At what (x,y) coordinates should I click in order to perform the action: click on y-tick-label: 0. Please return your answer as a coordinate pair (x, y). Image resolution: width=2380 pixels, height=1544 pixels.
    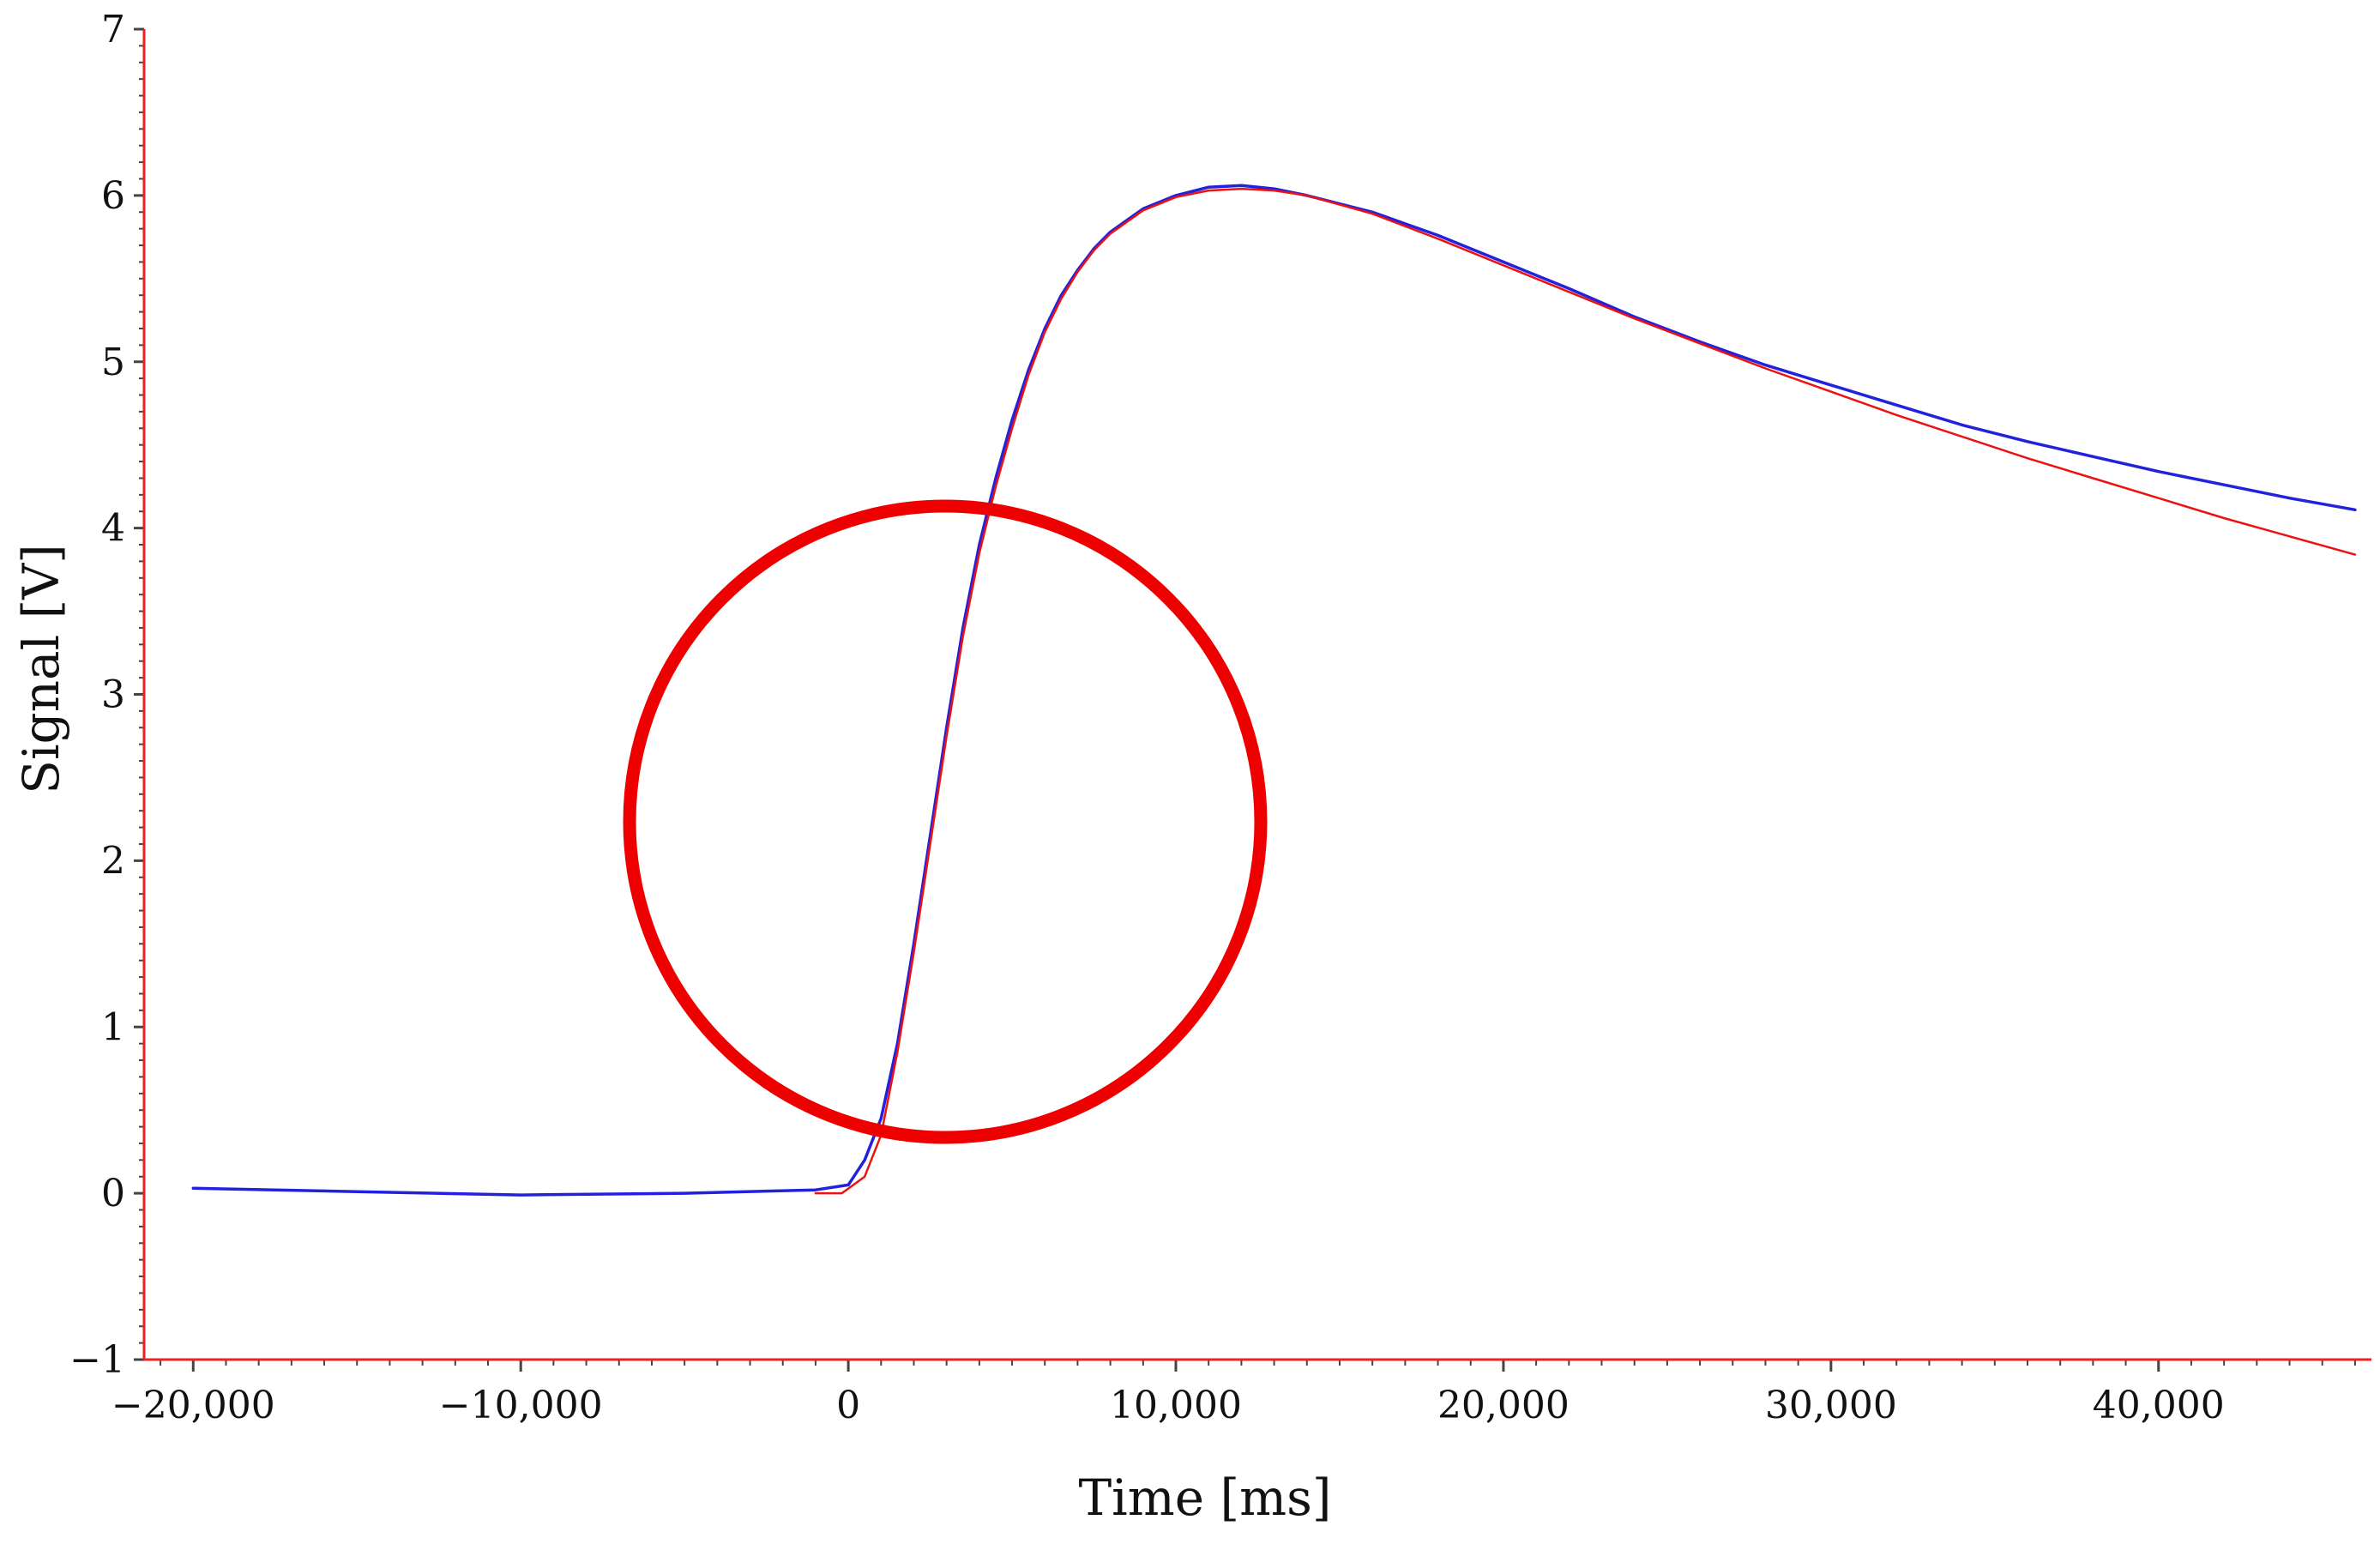
    Looking at the image, I should click on (113, 1193).